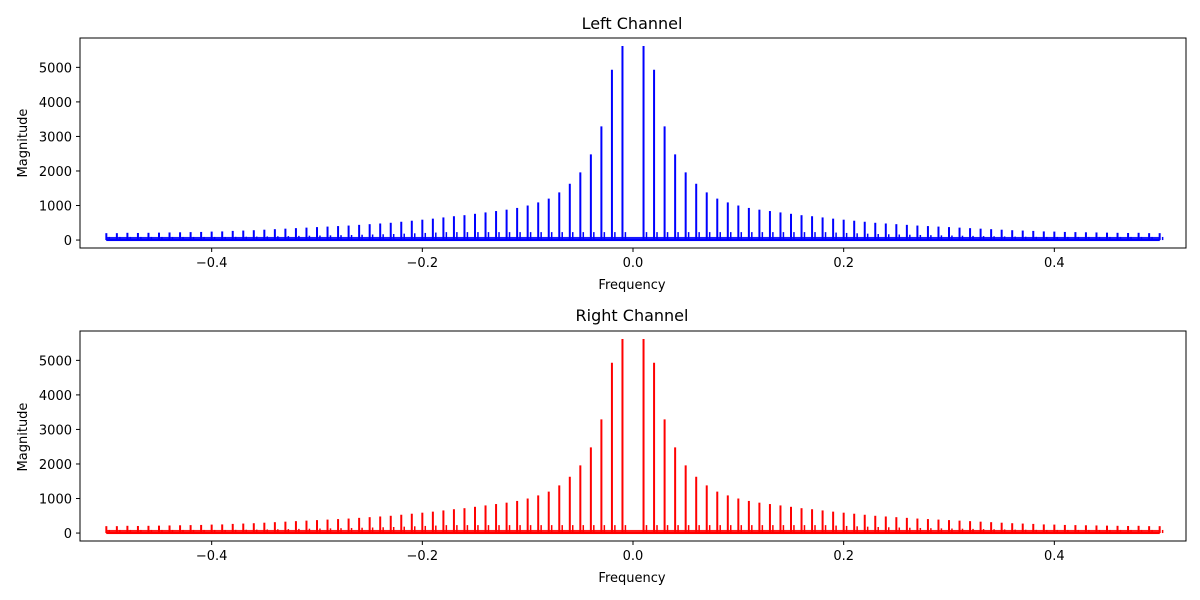 Image resolution: width=1200 pixels, height=600 pixels. Describe the element at coordinates (632, 23) in the screenshot. I see `chart-title: Left Channel` at that location.